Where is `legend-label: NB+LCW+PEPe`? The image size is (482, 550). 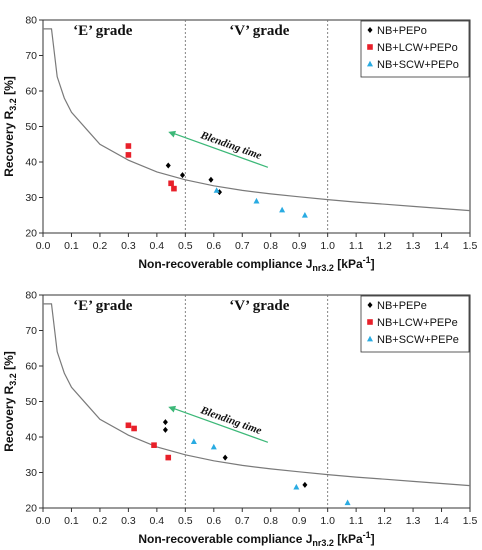
legend-label: NB+LCW+PEPe is located at coordinates (417, 323).